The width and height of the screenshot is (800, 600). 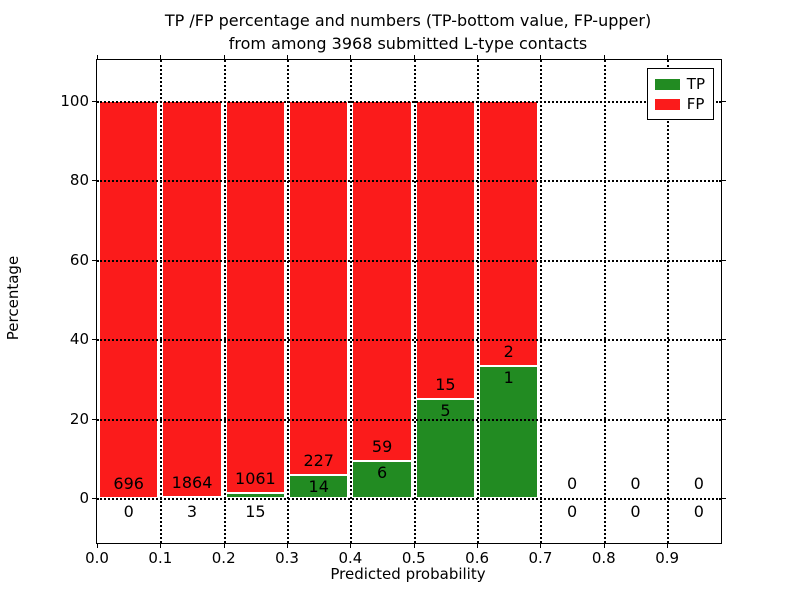 I want to click on legend-swatch-tp-icon, so click(x=667, y=84).